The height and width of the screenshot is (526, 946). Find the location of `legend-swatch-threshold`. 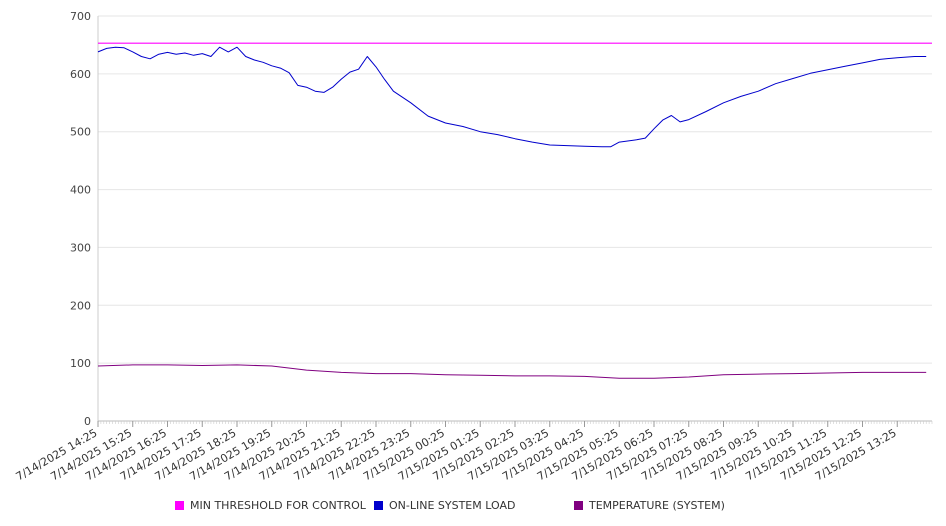

legend-swatch-threshold is located at coordinates (179, 505).